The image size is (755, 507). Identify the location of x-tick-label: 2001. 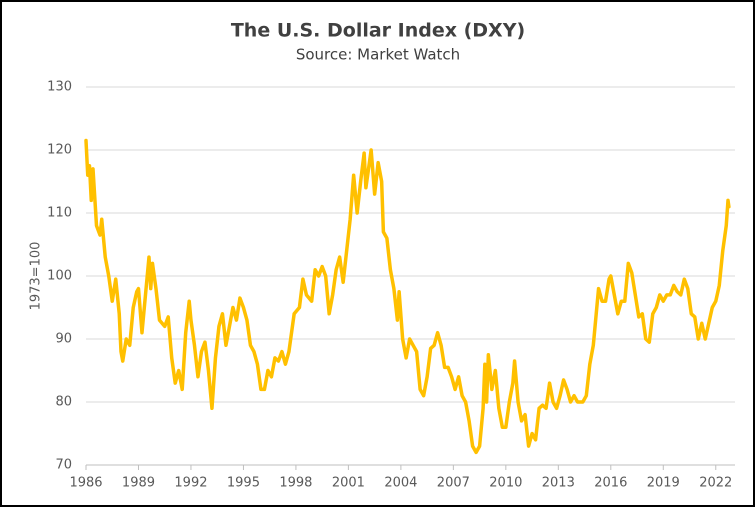
(348, 483).